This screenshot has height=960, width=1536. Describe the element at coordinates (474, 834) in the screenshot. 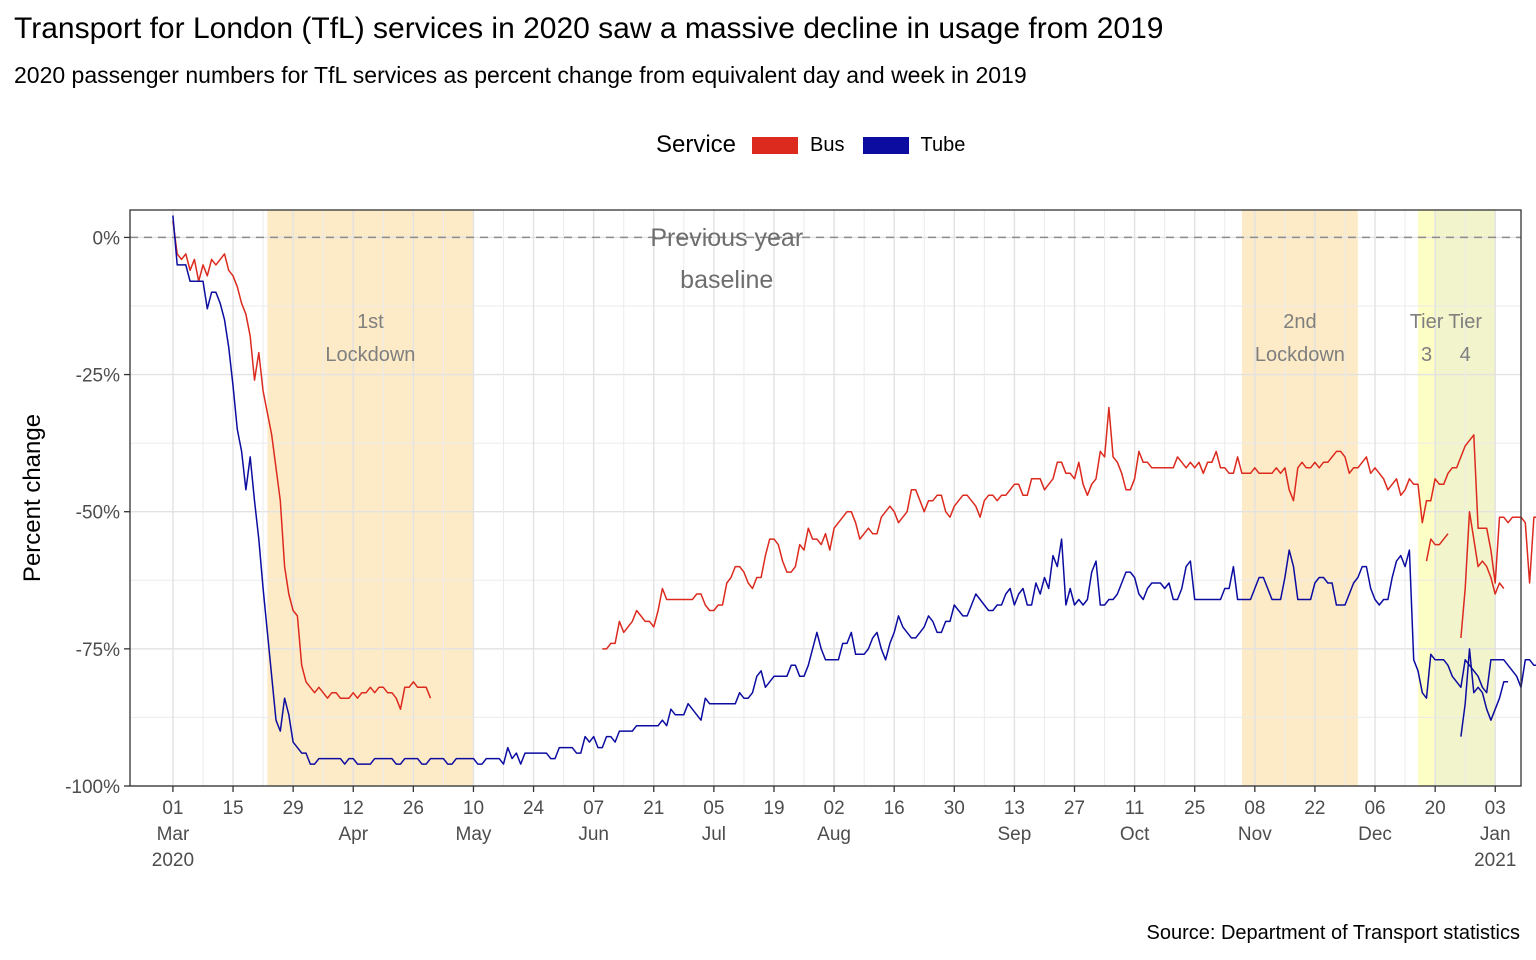

I see `x-tick-label: May` at that location.